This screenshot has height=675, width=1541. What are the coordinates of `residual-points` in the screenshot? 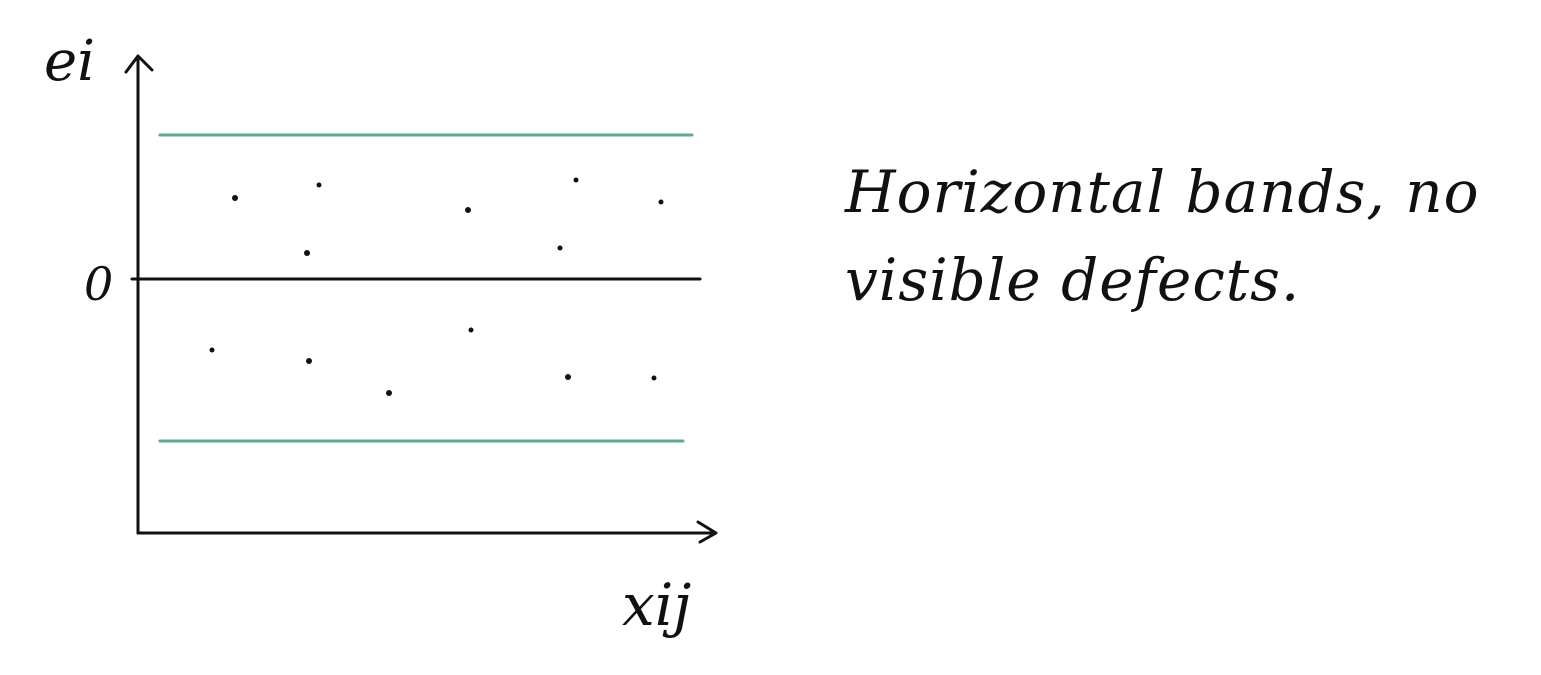 It's located at (436, 286).